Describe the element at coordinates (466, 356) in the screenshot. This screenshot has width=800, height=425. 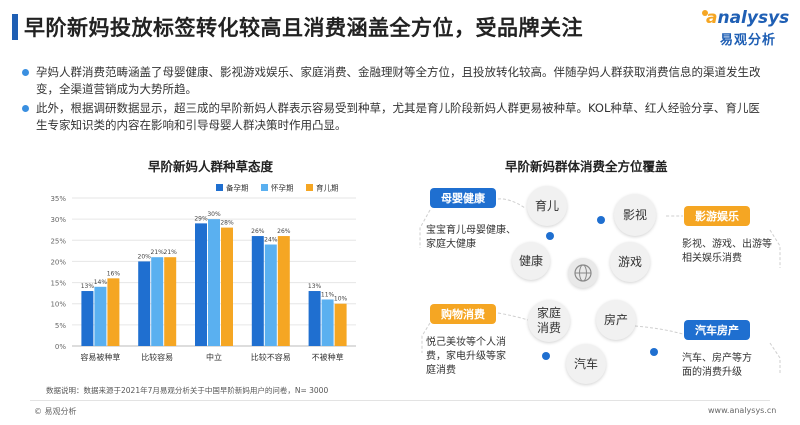
I see `desc-gouwu: 悦己美妆等个人消费，家电升级等家庭消费` at that location.